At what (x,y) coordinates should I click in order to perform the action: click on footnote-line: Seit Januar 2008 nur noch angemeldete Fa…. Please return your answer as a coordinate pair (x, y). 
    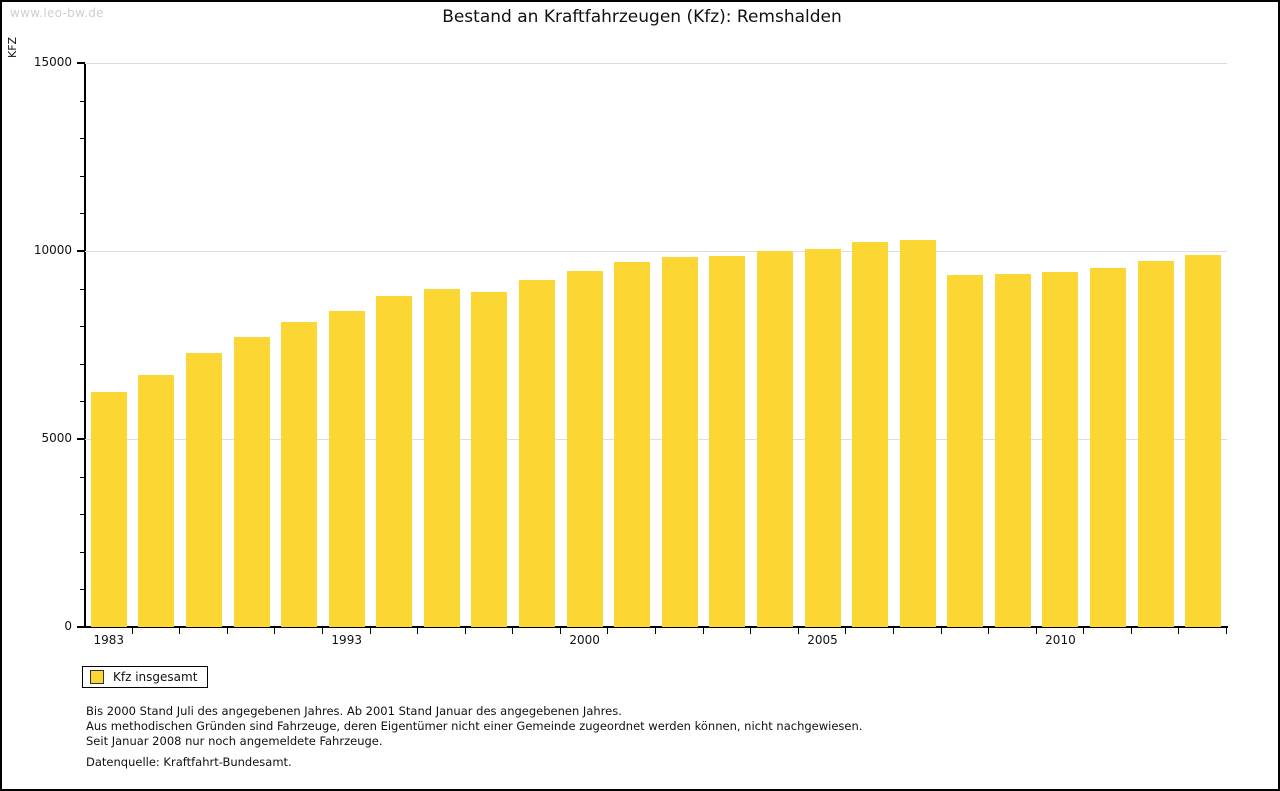
    Looking at the image, I should click on (234, 741).